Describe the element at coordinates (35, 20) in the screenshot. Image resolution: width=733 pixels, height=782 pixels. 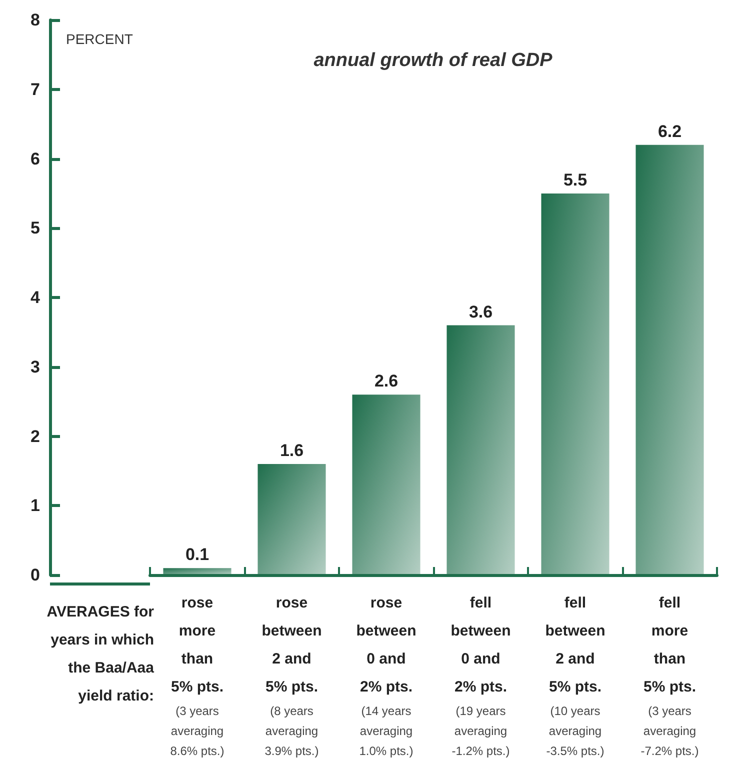
I see `y-tick-label: 8` at that location.